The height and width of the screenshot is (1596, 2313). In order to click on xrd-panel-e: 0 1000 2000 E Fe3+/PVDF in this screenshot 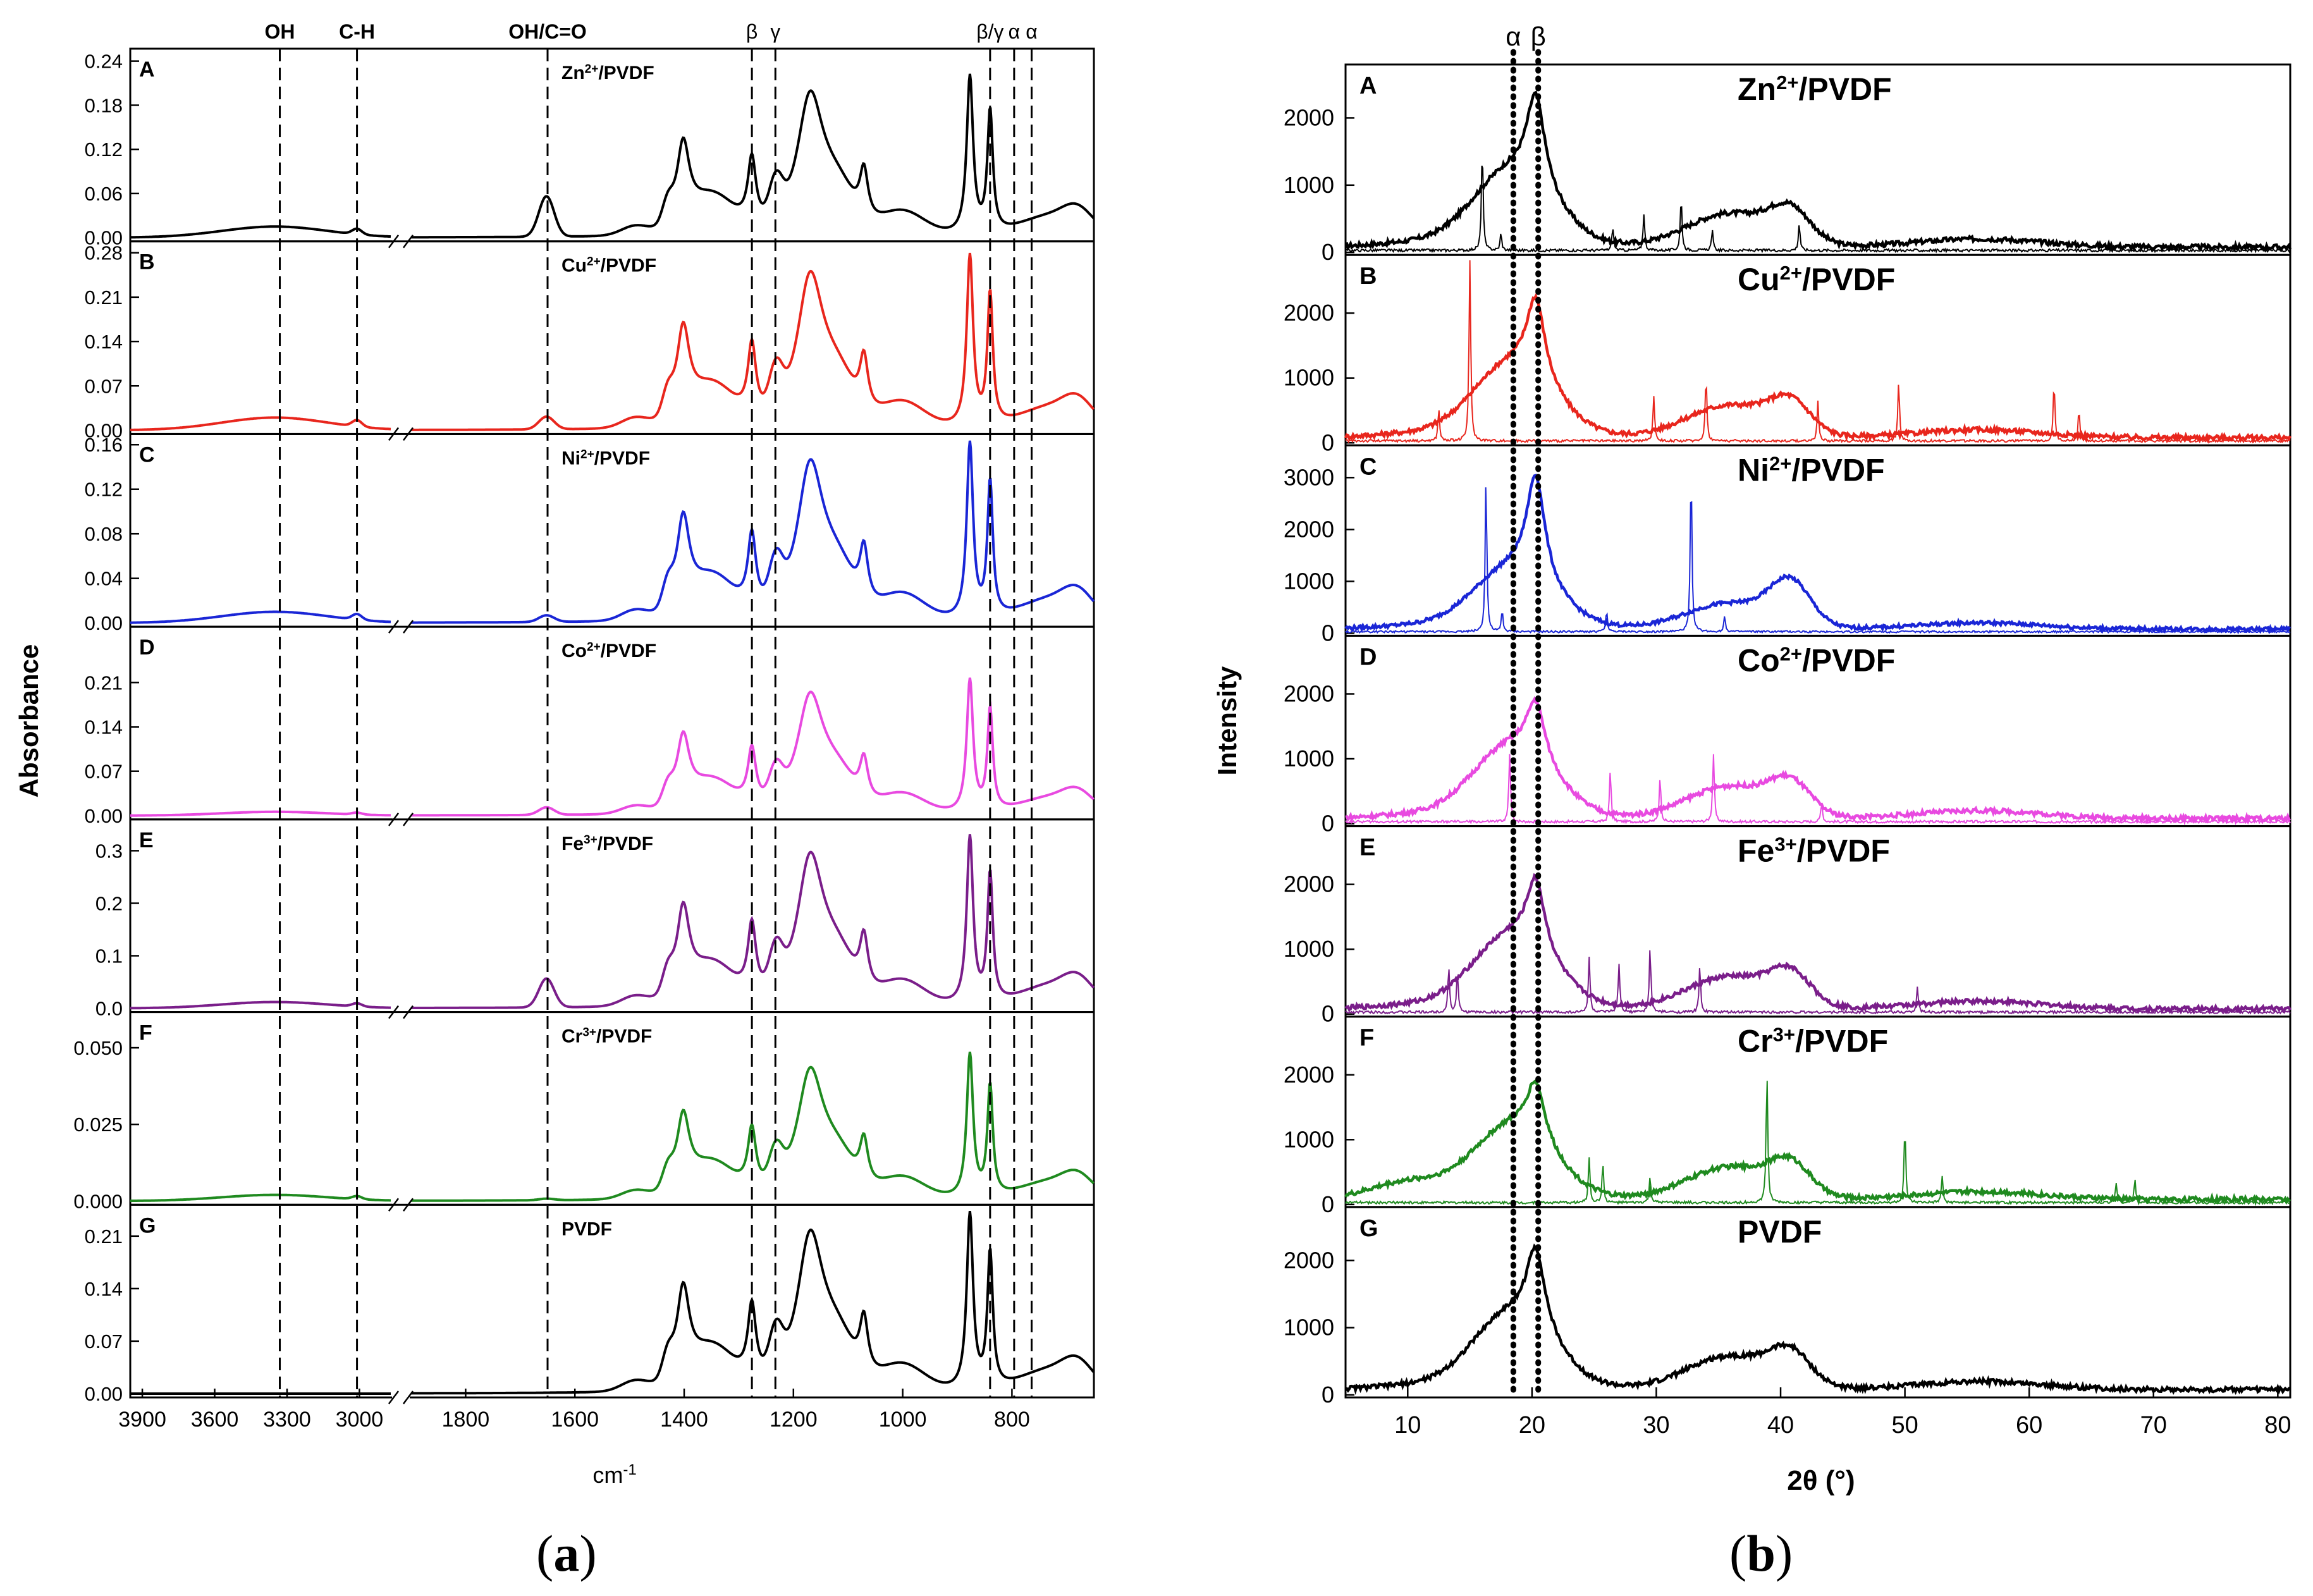, I will do `click(1788, 926)`.